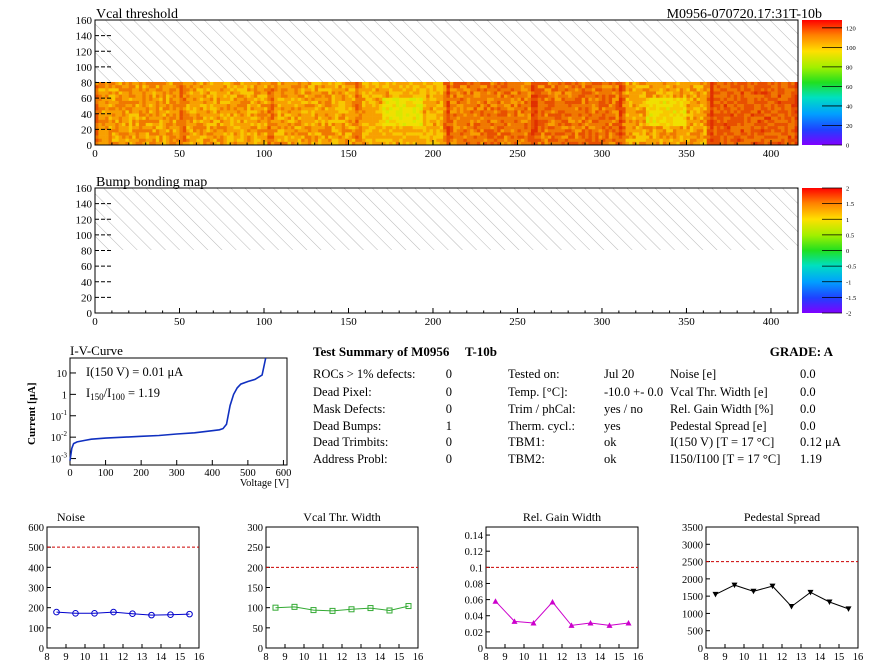  What do you see at coordinates (623, 409) in the screenshot?
I see `sum-col2-value: yes / no` at bounding box center [623, 409].